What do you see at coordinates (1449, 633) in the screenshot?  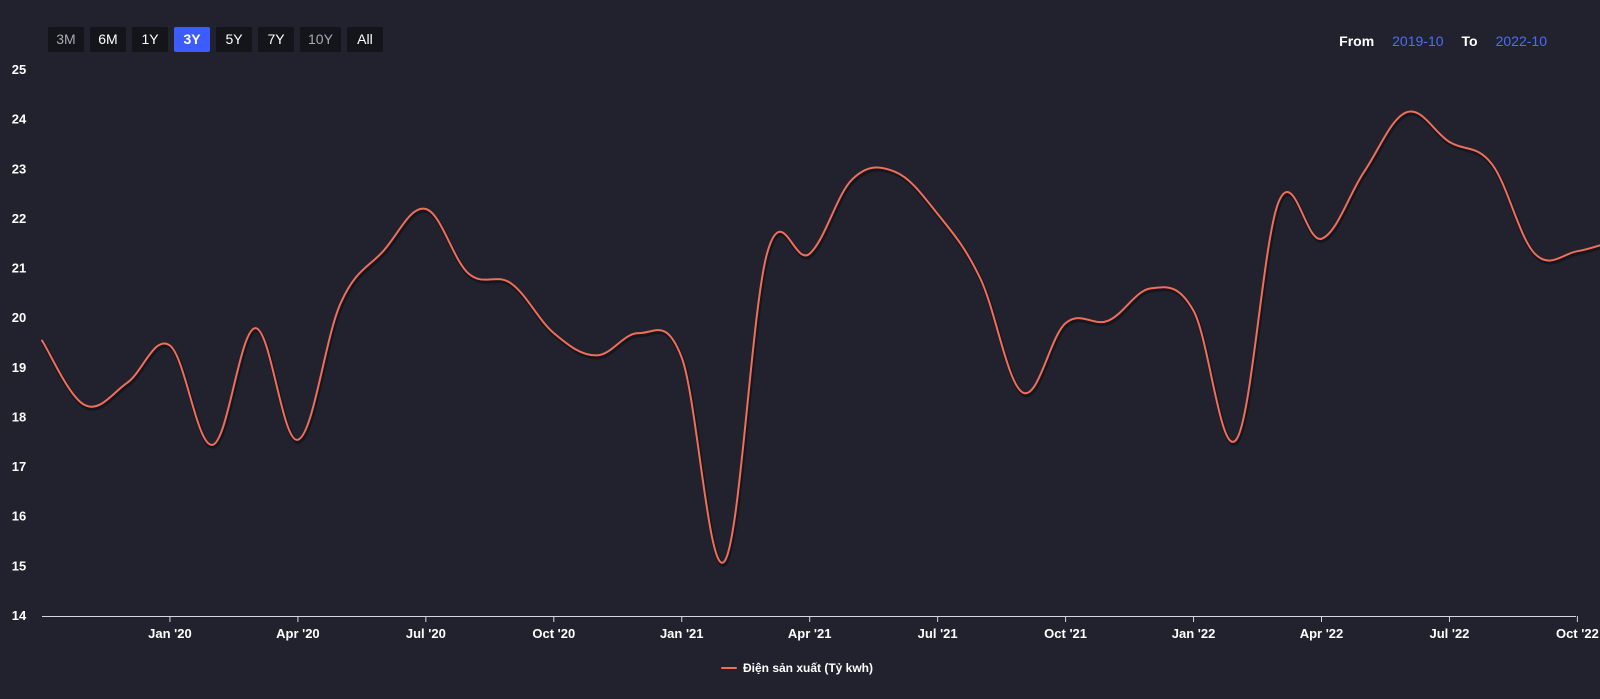 I see `x-tick-label: Jul '22` at bounding box center [1449, 633].